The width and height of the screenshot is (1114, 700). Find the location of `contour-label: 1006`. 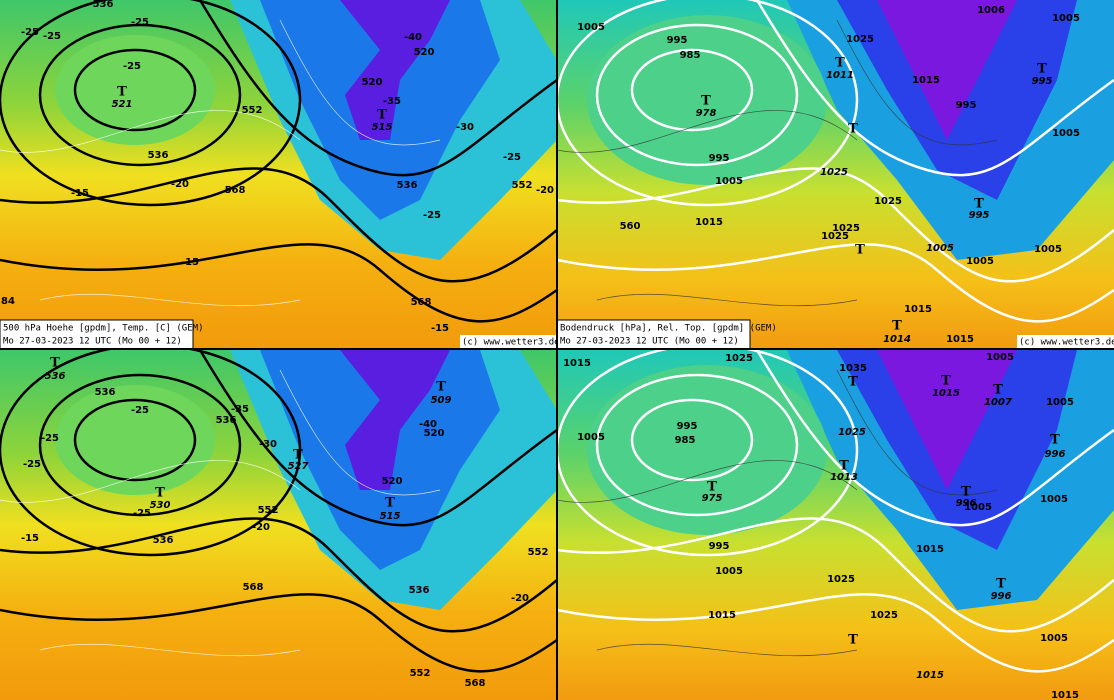

contour-label: 1006 is located at coordinates (991, 10).